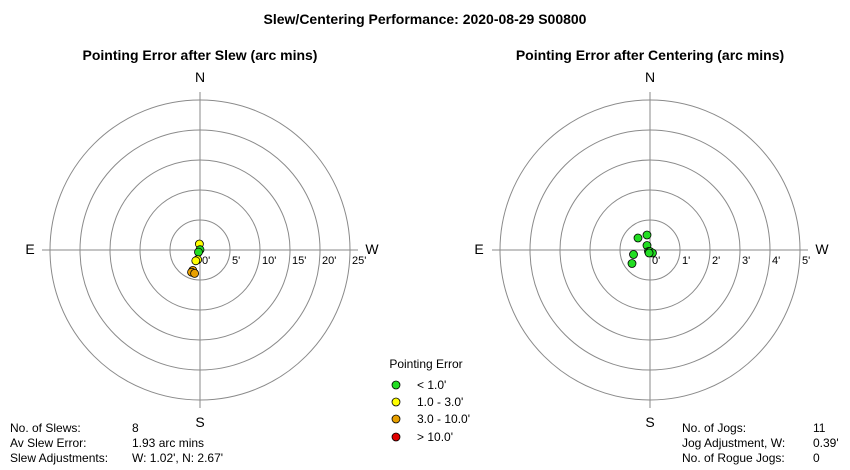 This screenshot has width=850, height=470. Describe the element at coordinates (431, 385) in the screenshot. I see `legend-label-lt1: < 1.0'` at that location.